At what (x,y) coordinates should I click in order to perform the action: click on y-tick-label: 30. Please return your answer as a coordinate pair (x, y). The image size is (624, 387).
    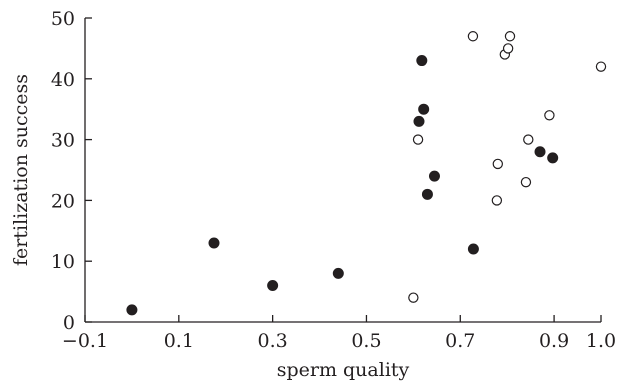
    Looking at the image, I should click on (63, 141).